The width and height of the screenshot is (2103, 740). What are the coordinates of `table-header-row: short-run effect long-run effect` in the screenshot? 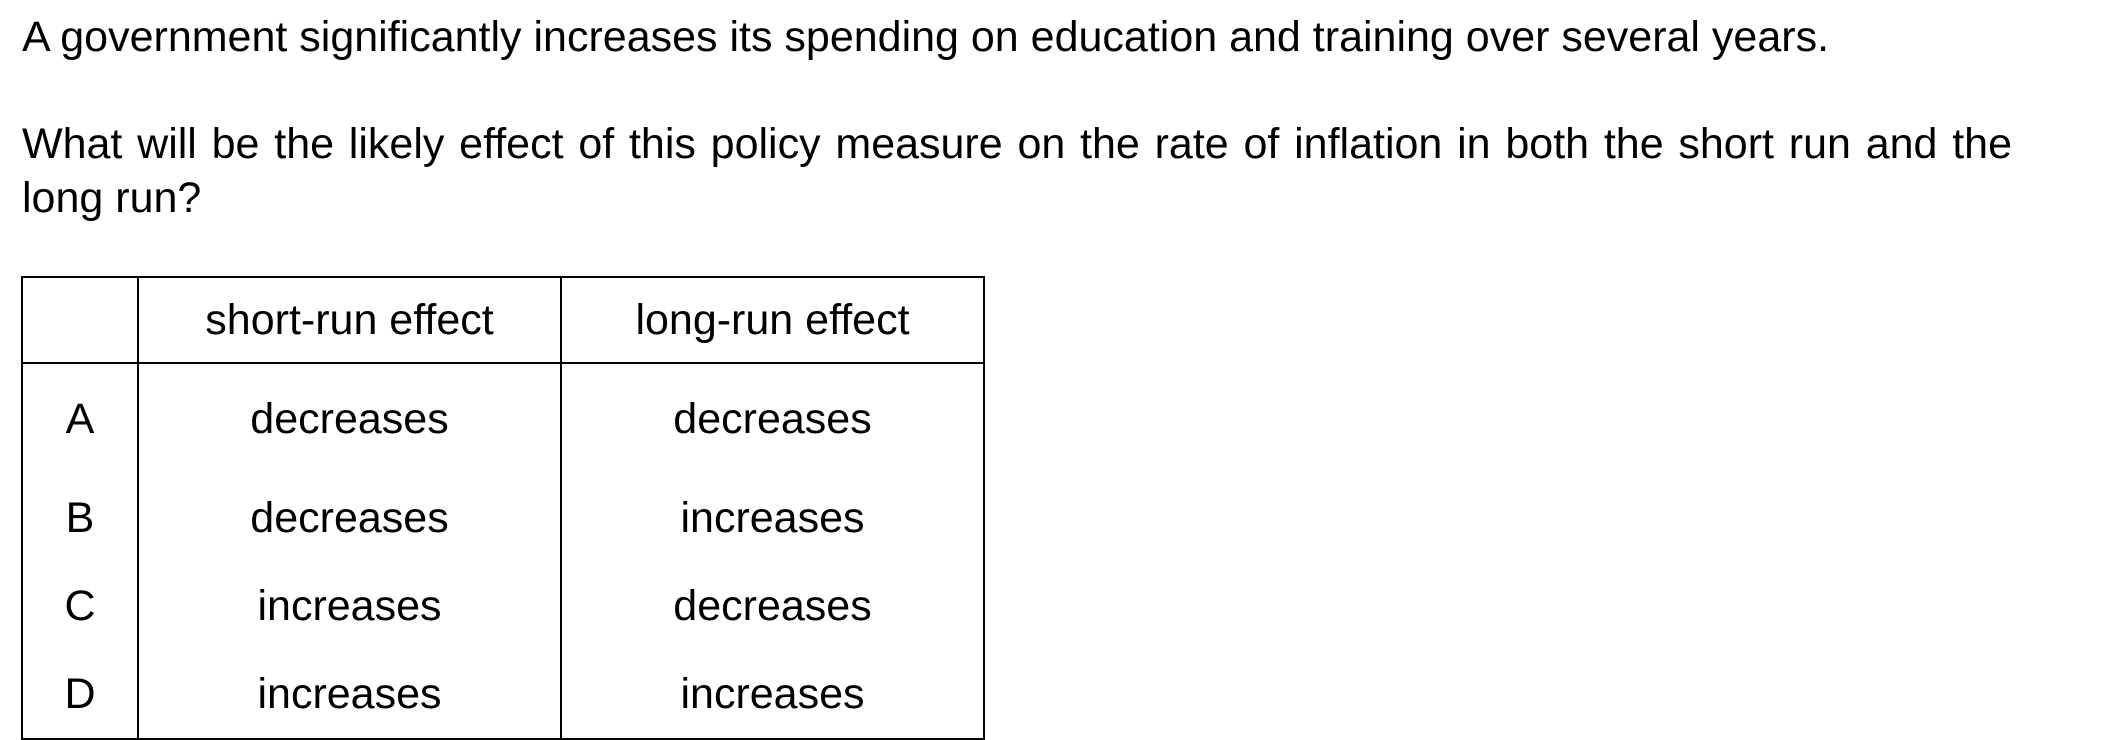 It's located at (503, 320).